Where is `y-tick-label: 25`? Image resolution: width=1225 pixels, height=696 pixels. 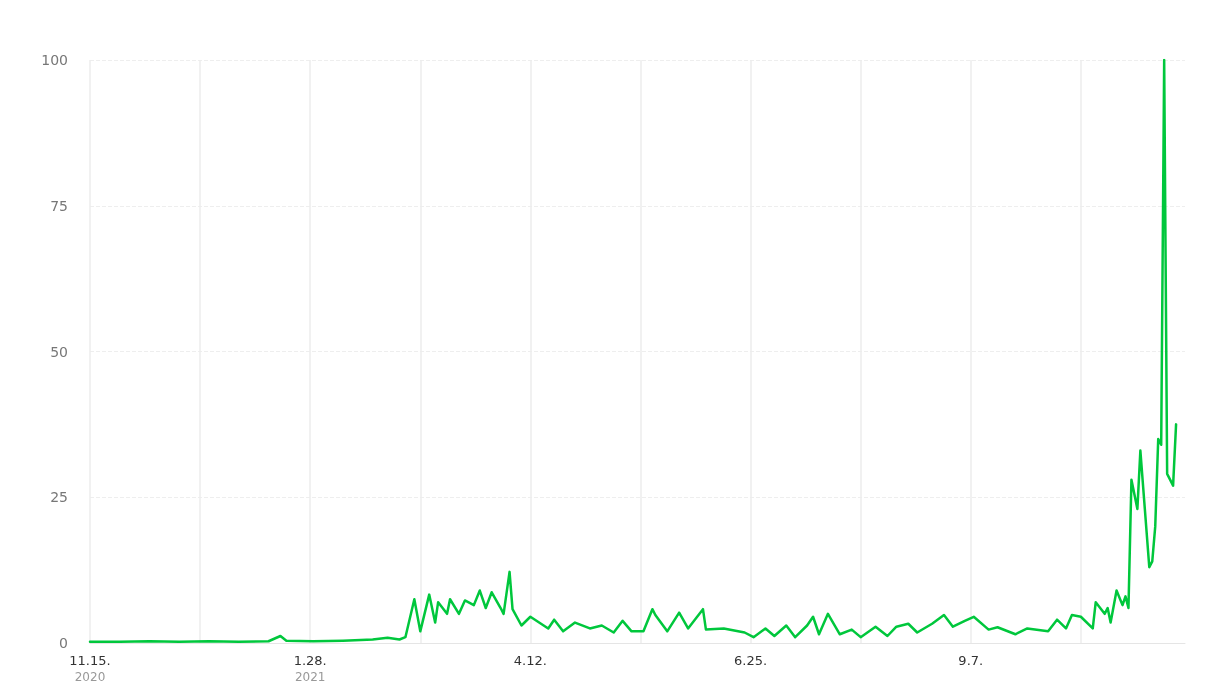 y-tick-label: 25 is located at coordinates (59, 497).